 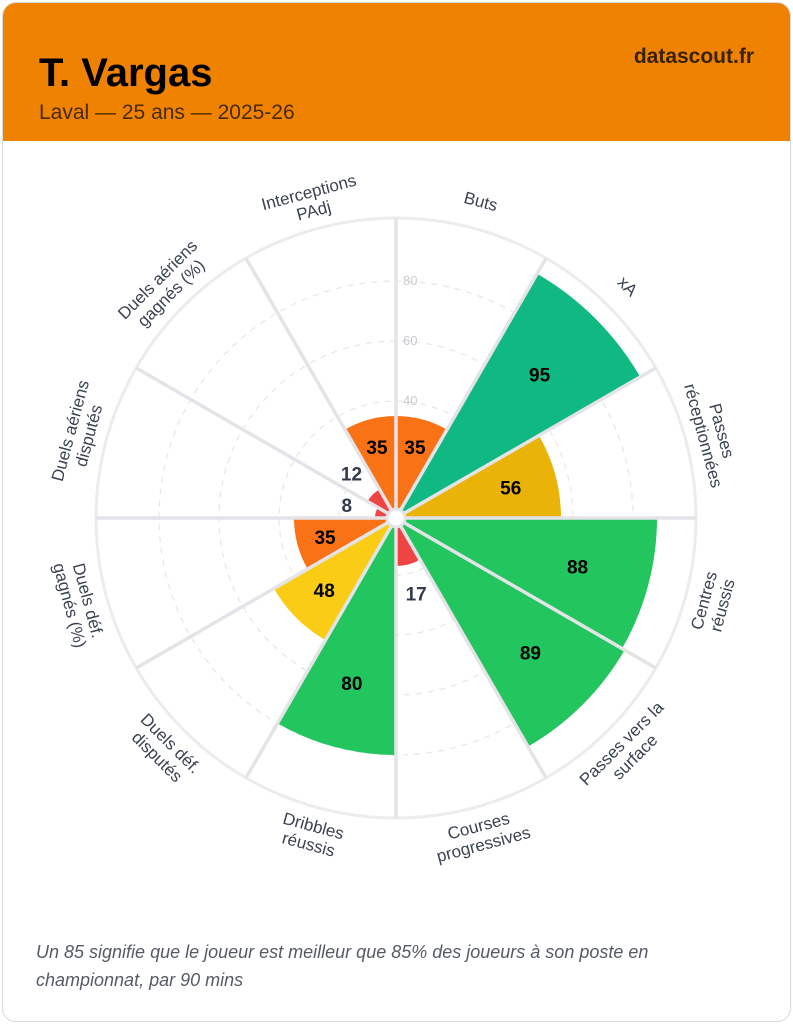 What do you see at coordinates (377, 448) in the screenshot?
I see `value-label-11: 35` at bounding box center [377, 448].